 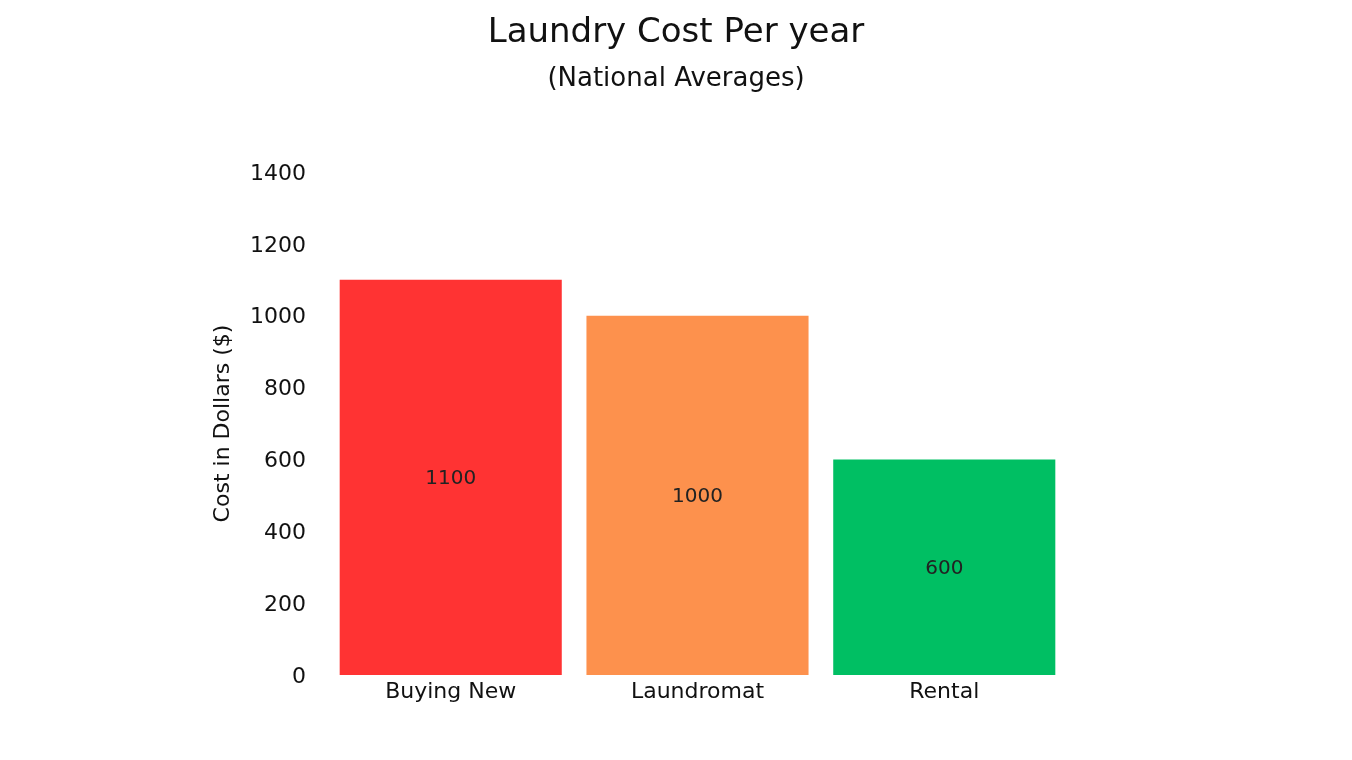 I want to click on x-tick-label: Rental, so click(x=944, y=690).